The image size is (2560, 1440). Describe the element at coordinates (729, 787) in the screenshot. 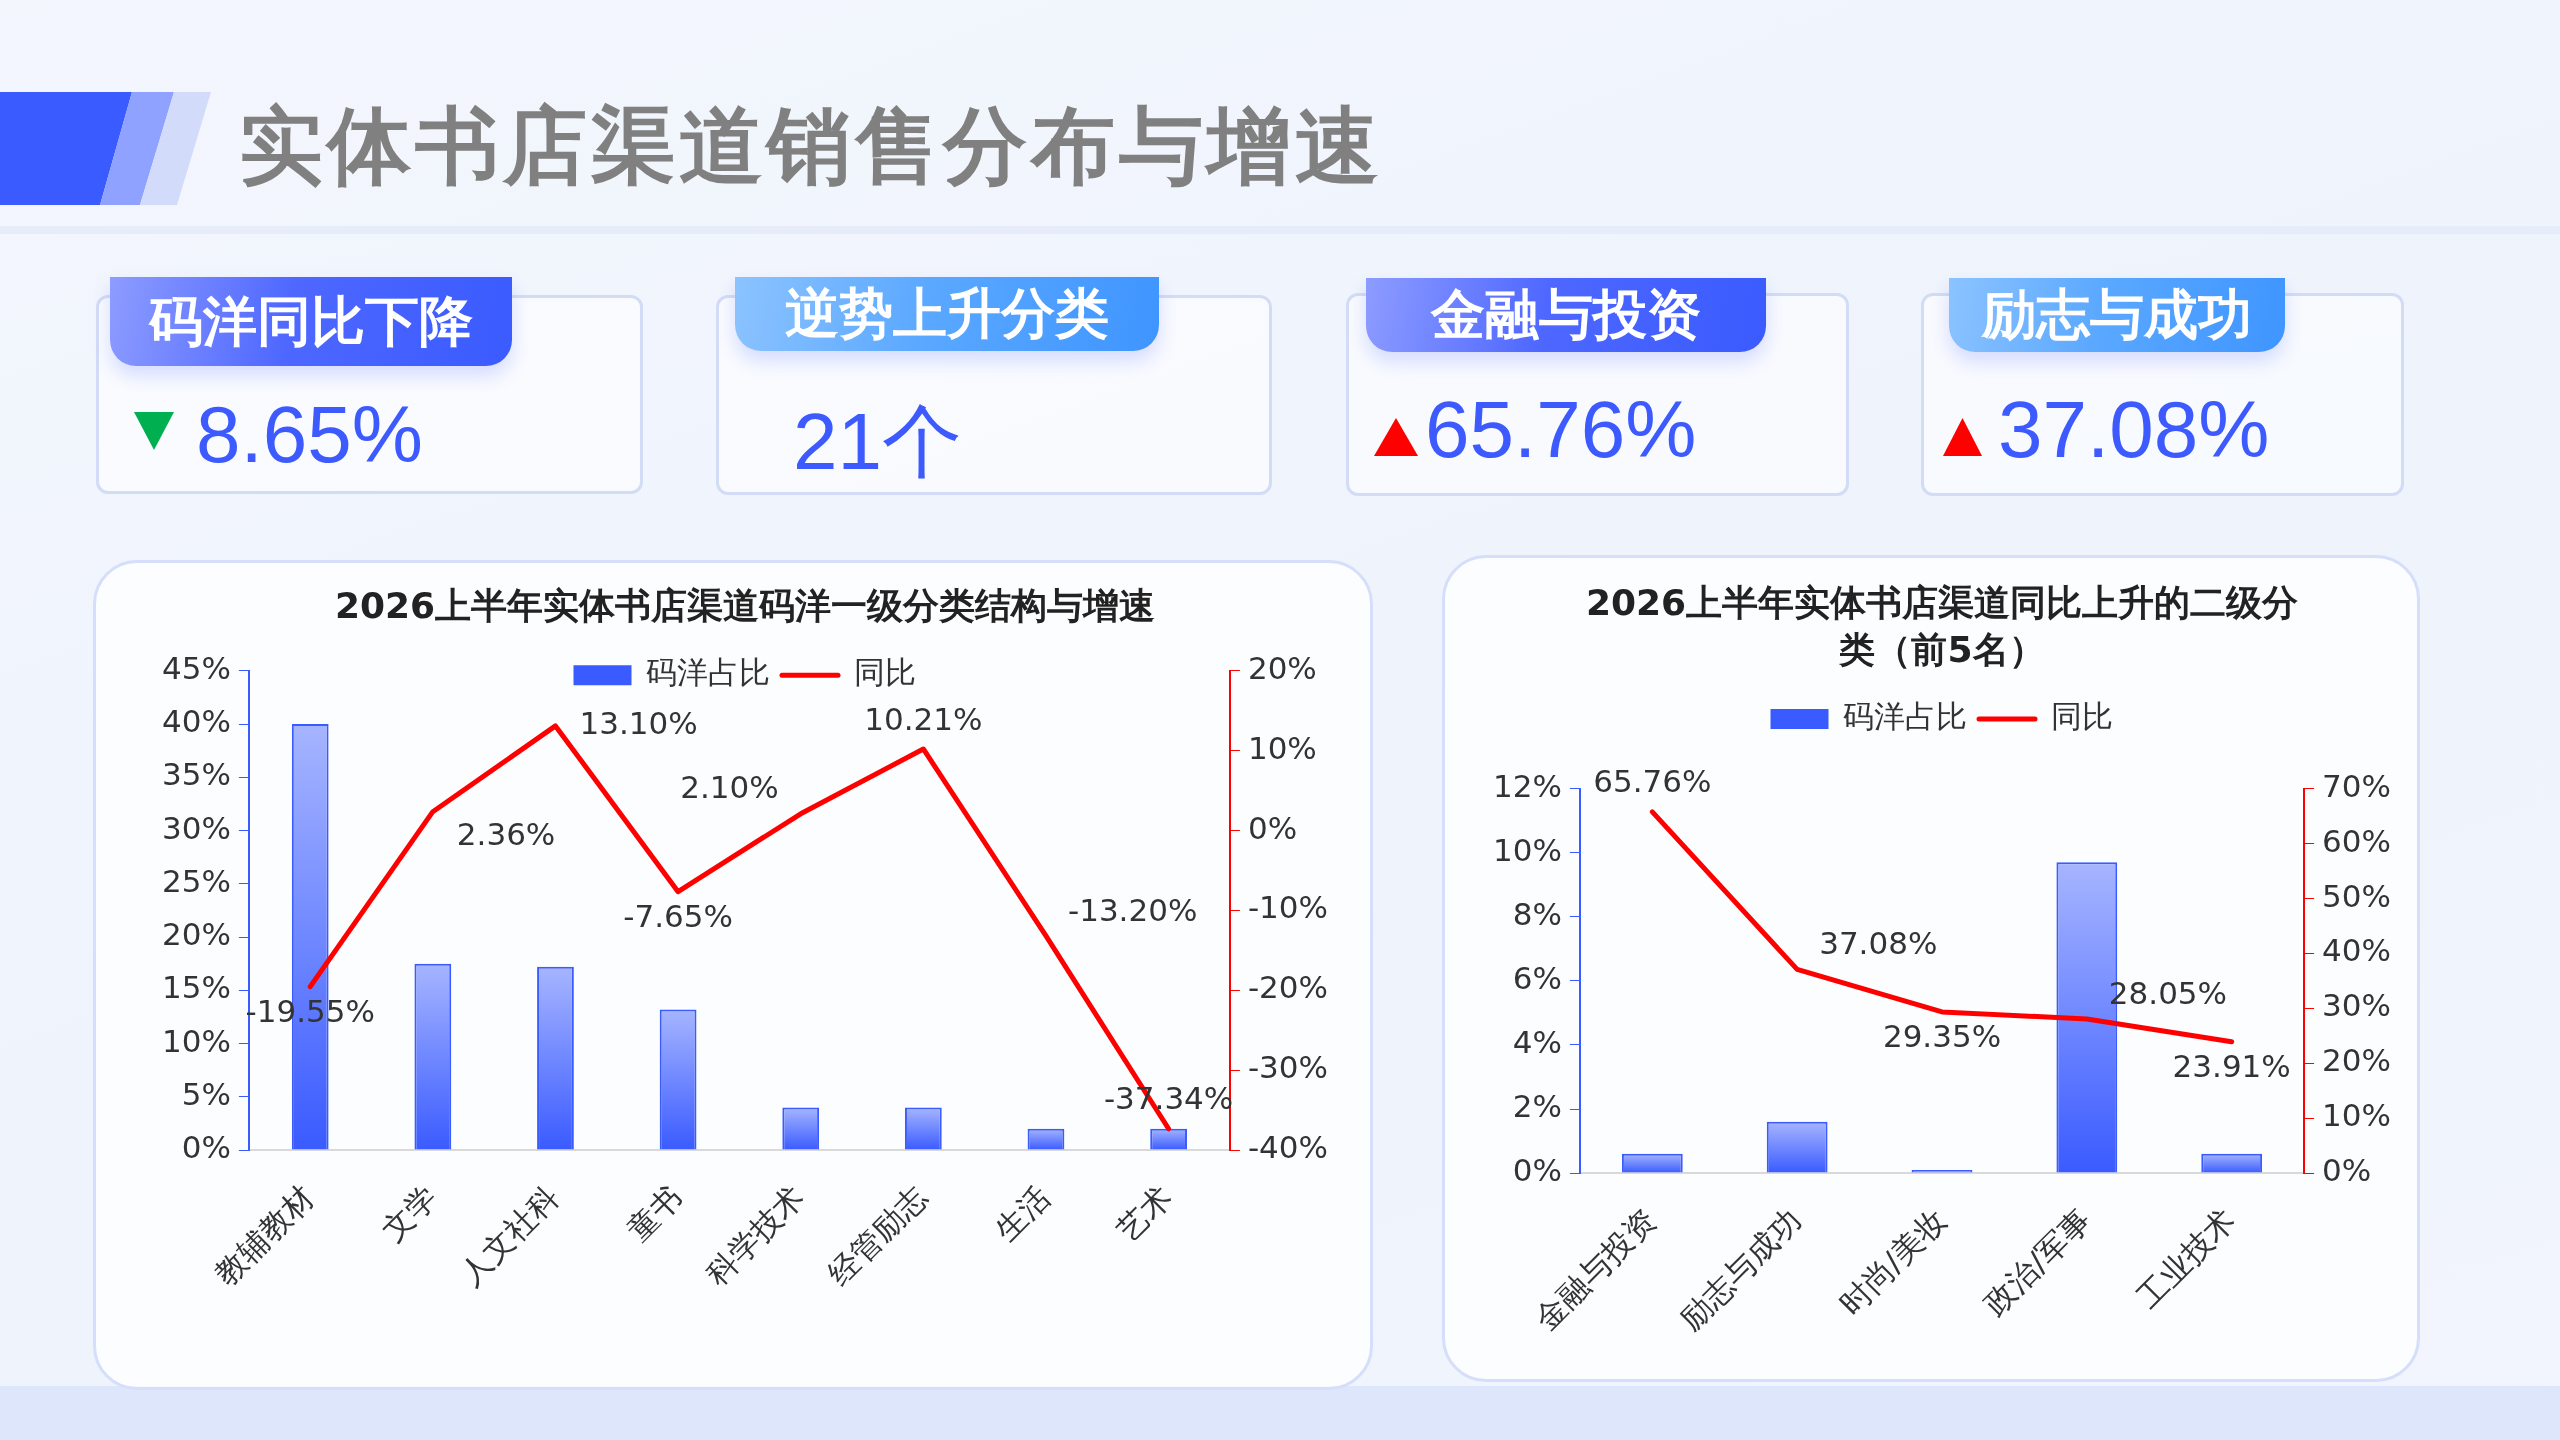

I see `data-label: 2.10%` at that location.